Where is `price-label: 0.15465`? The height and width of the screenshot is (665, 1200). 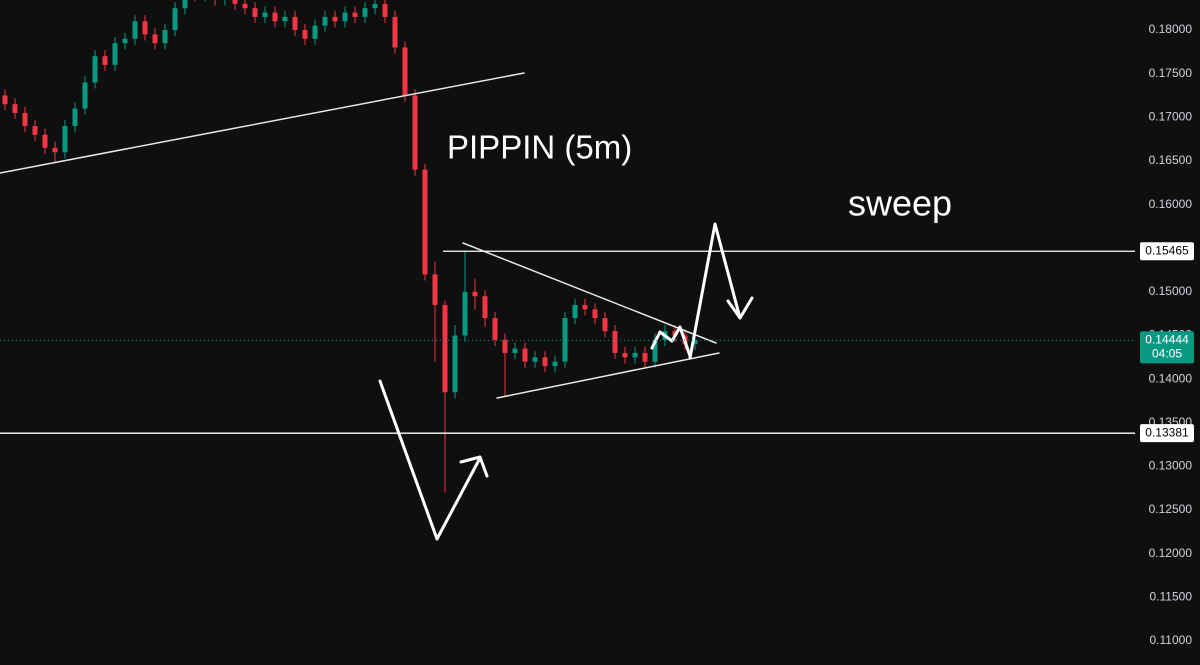
price-label: 0.15465 is located at coordinates (1167, 250).